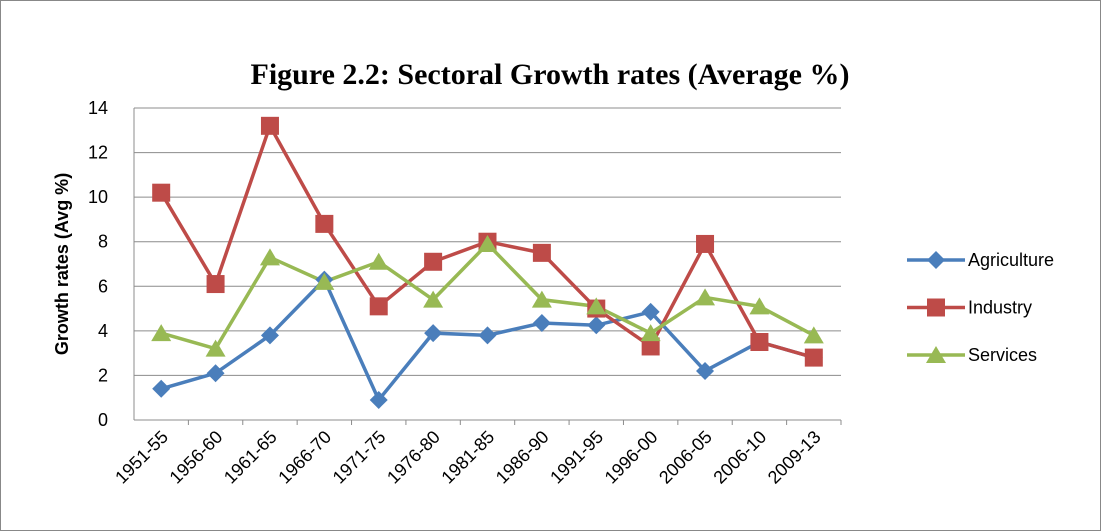 Image resolution: width=1101 pixels, height=531 pixels. What do you see at coordinates (98, 197) in the screenshot?
I see `y-tick-label: 10` at bounding box center [98, 197].